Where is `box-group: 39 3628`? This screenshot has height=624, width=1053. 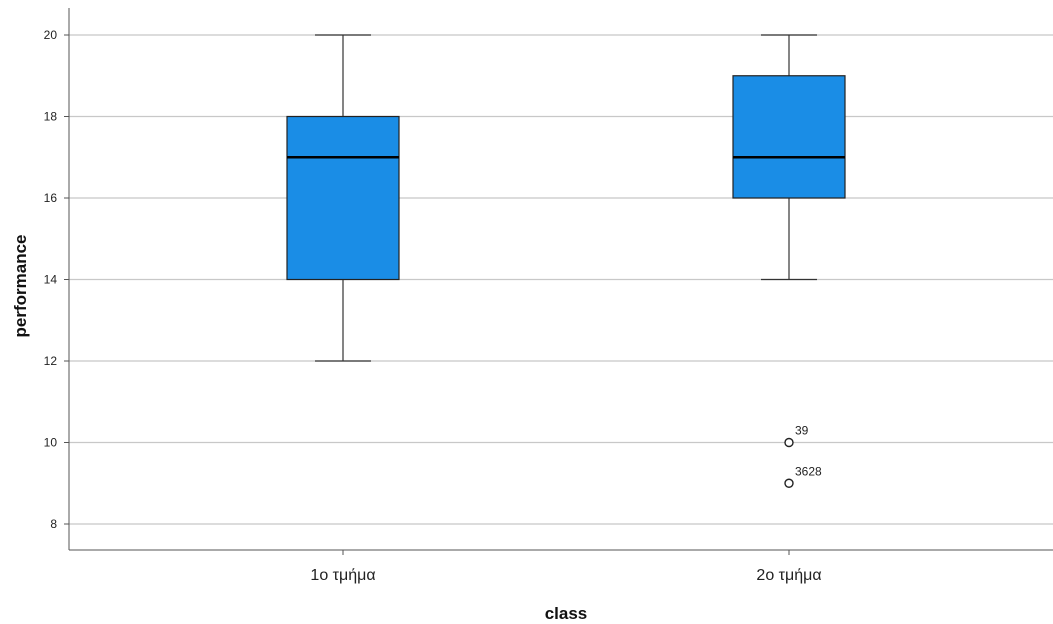 box-group: 39 3628 is located at coordinates (789, 261).